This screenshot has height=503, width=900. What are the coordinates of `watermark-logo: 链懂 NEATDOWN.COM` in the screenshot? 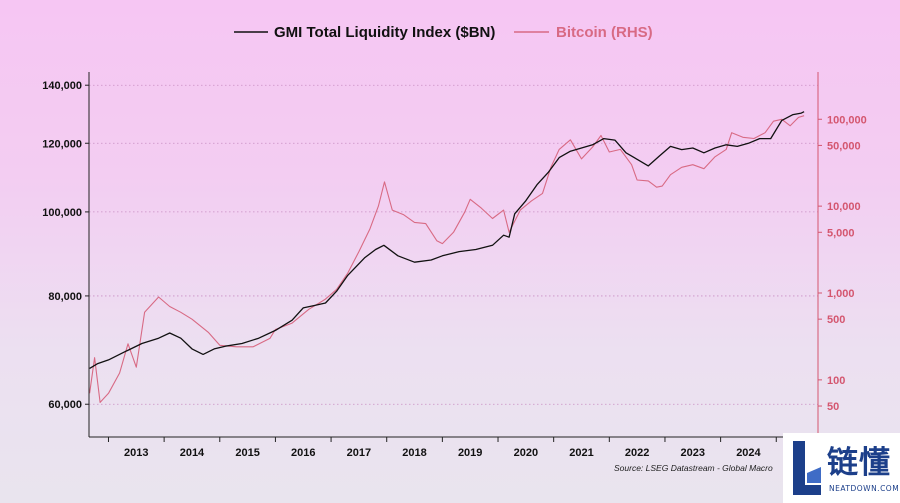 It's located at (841, 468).